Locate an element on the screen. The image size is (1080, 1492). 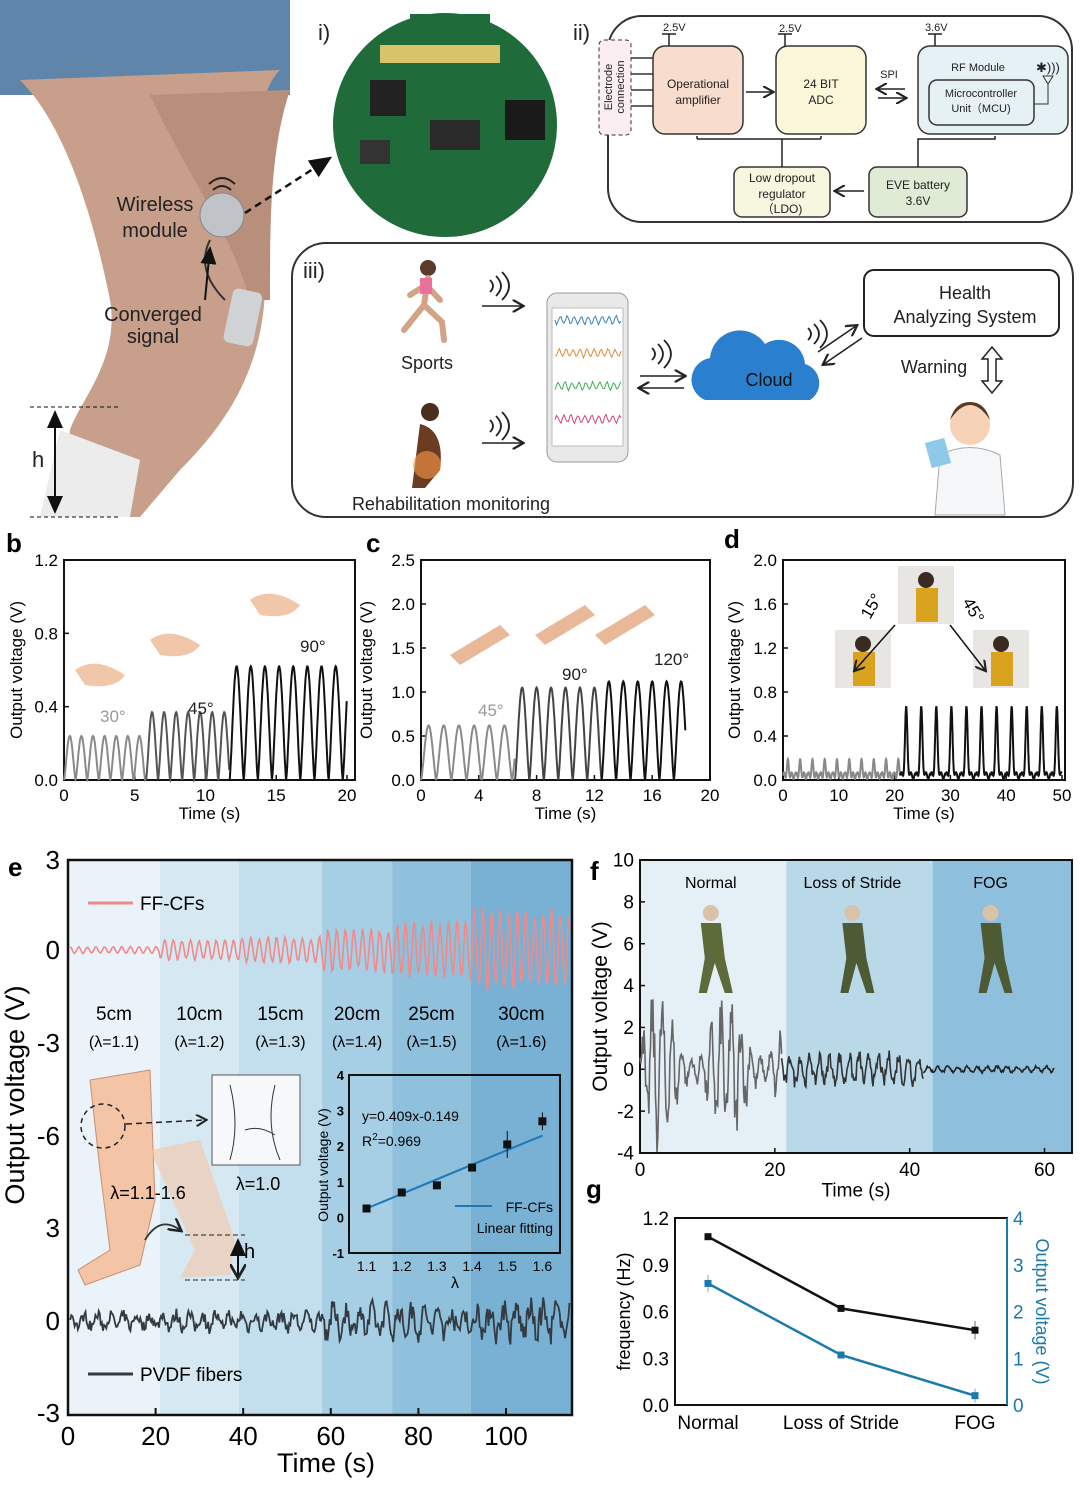
mcu-label-1: Microcontroller is located at coordinates (981, 94).